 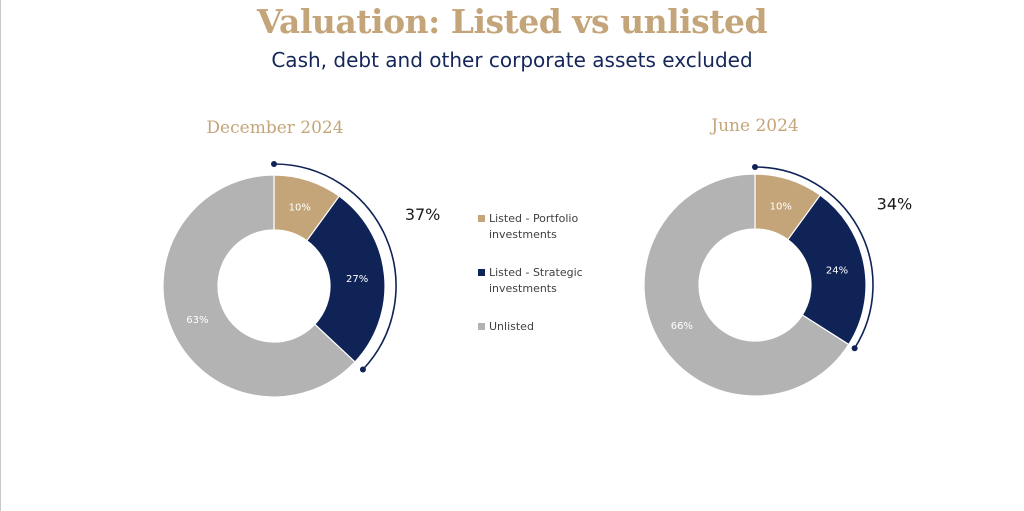 I want to click on legend-swatch-unlisted, so click(x=481, y=326).